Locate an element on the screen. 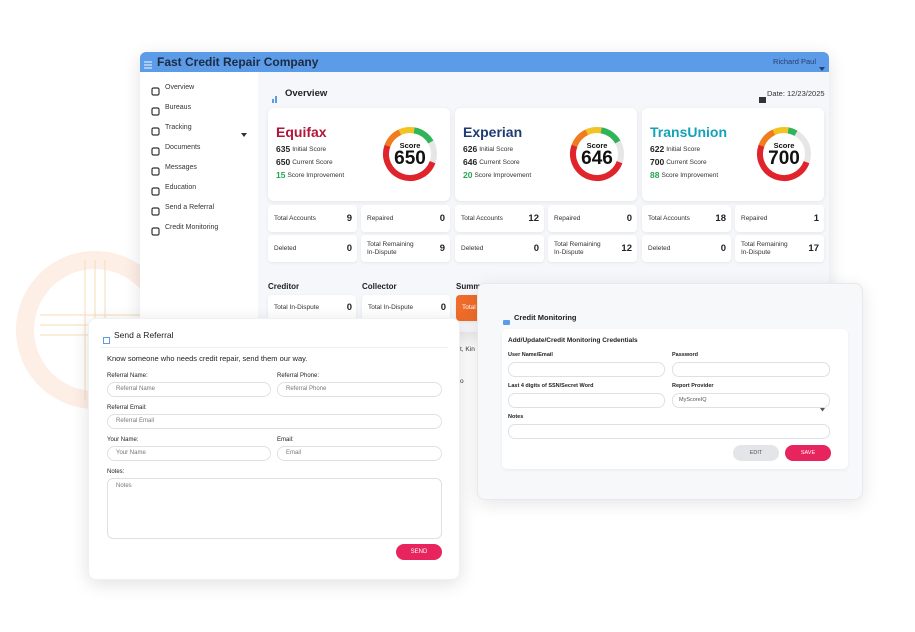 Image resolution: width=915 pixels, height=632 pixels. overview-icon-svg is located at coordinates (274, 99).